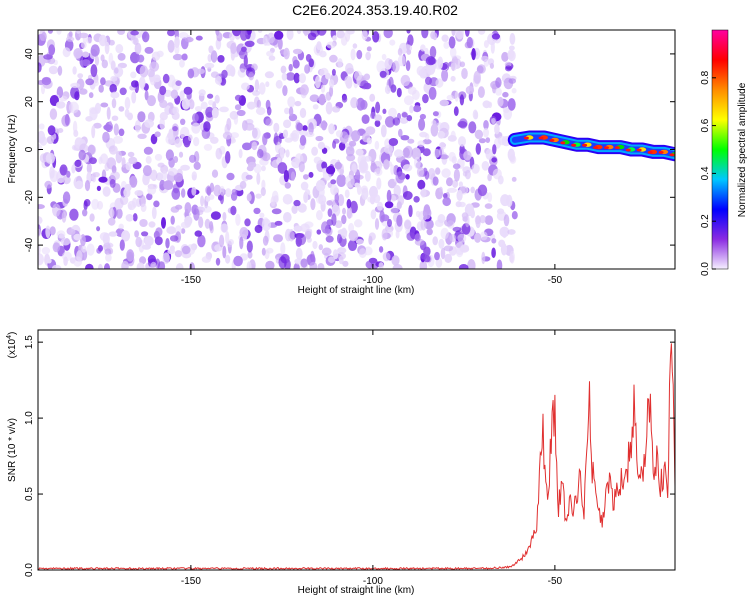  Describe the element at coordinates (555, 280) in the screenshot. I see `x-tick-label: -50` at that location.